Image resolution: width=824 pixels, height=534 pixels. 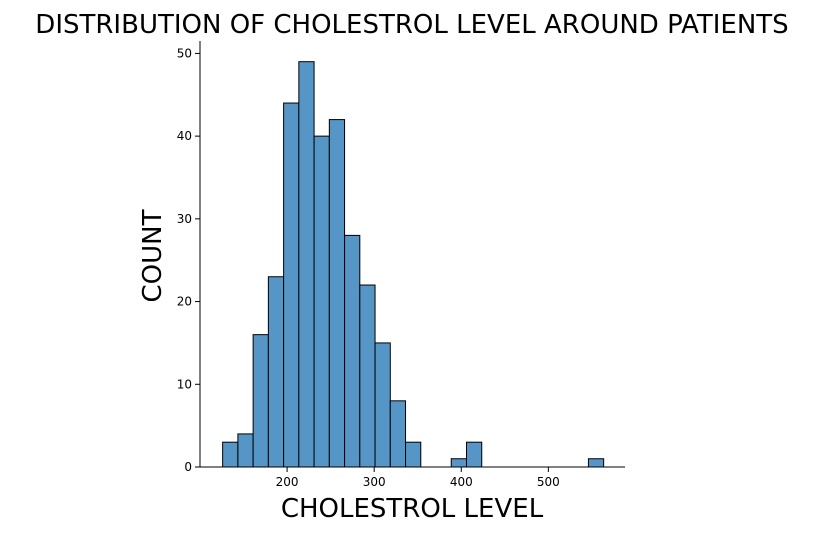 What do you see at coordinates (412, 509) in the screenshot?
I see `x-axis-label: CHOLESTROL LEVEL` at bounding box center [412, 509].